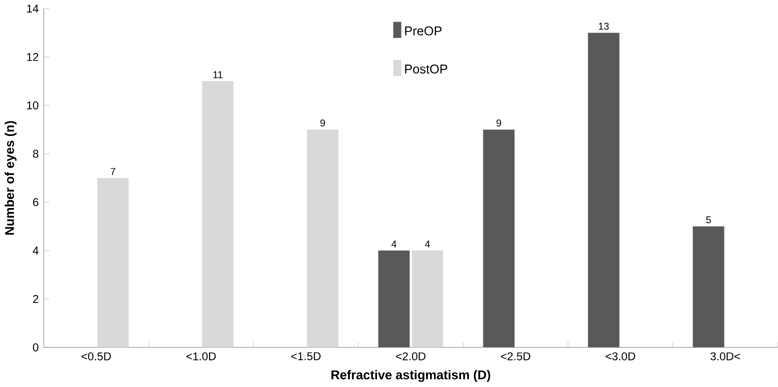 This screenshot has height=387, width=778. Describe the element at coordinates (32, 57) in the screenshot. I see `y-tick-label: 12` at that location.